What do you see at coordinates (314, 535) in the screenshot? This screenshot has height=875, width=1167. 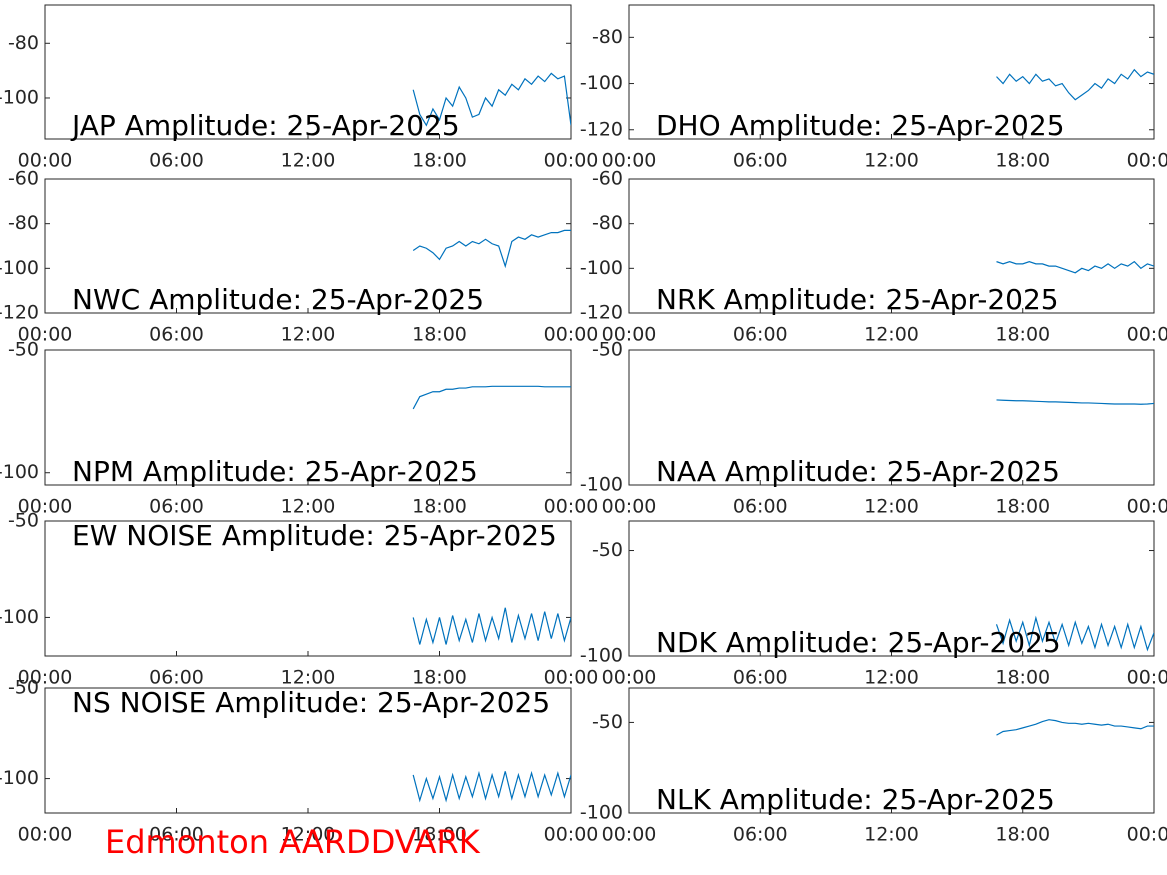 I see `panel-title: EW NOISE Amplitude: 25-Apr-2025` at bounding box center [314, 535].